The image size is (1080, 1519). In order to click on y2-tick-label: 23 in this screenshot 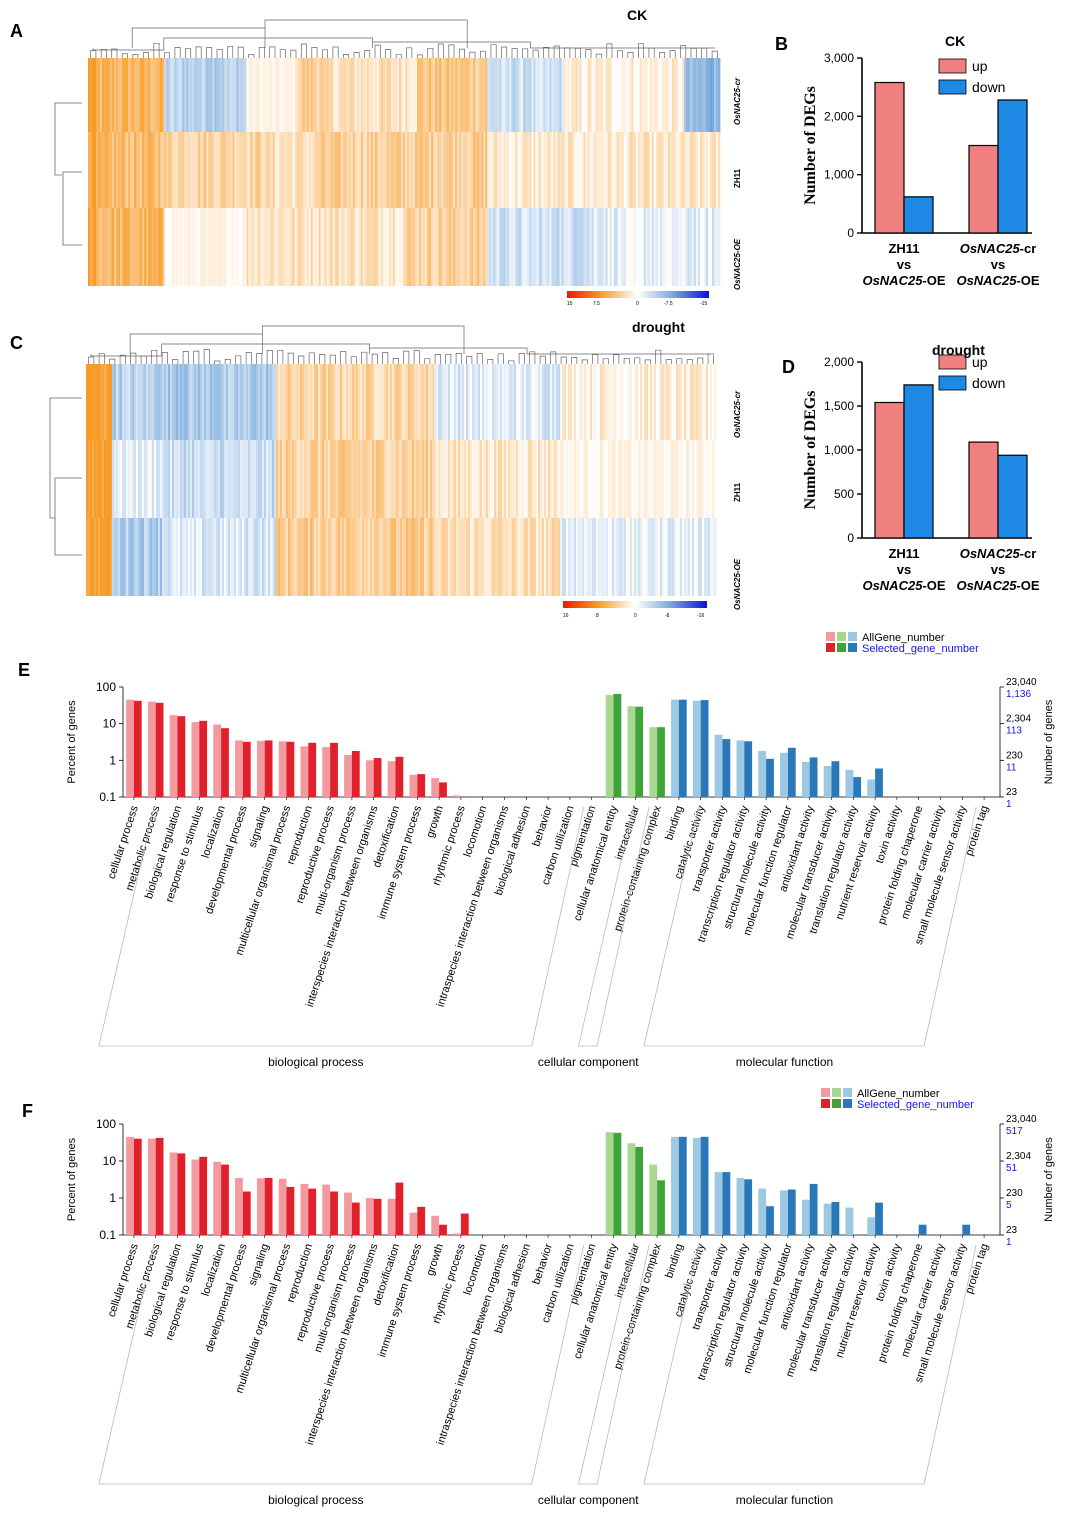, I will do `click(1012, 1230)`.